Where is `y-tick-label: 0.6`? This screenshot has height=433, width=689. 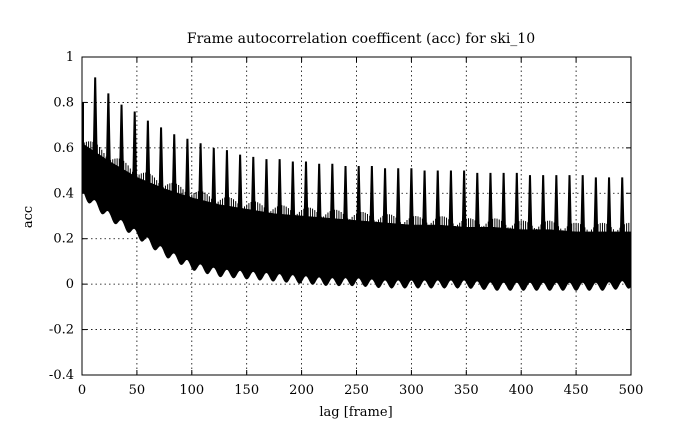 y-tick-label: 0.6 is located at coordinates (63, 148).